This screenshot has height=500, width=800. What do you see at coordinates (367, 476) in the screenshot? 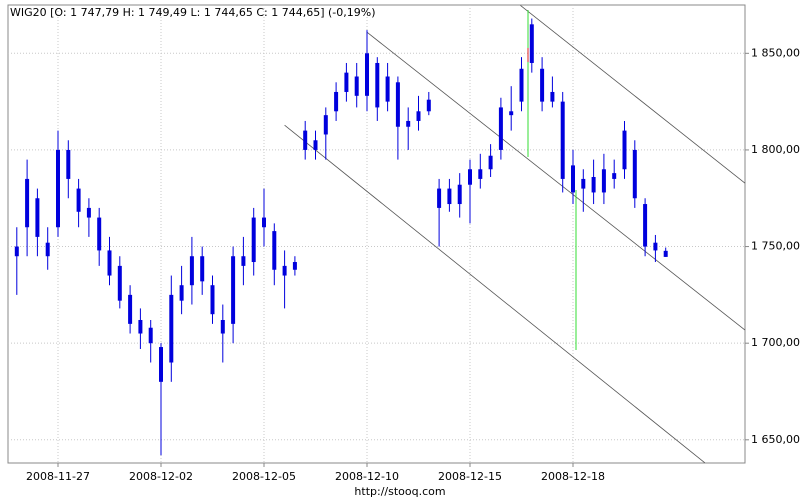
I see `x-tick-label: 2008-12-10` at bounding box center [367, 476].